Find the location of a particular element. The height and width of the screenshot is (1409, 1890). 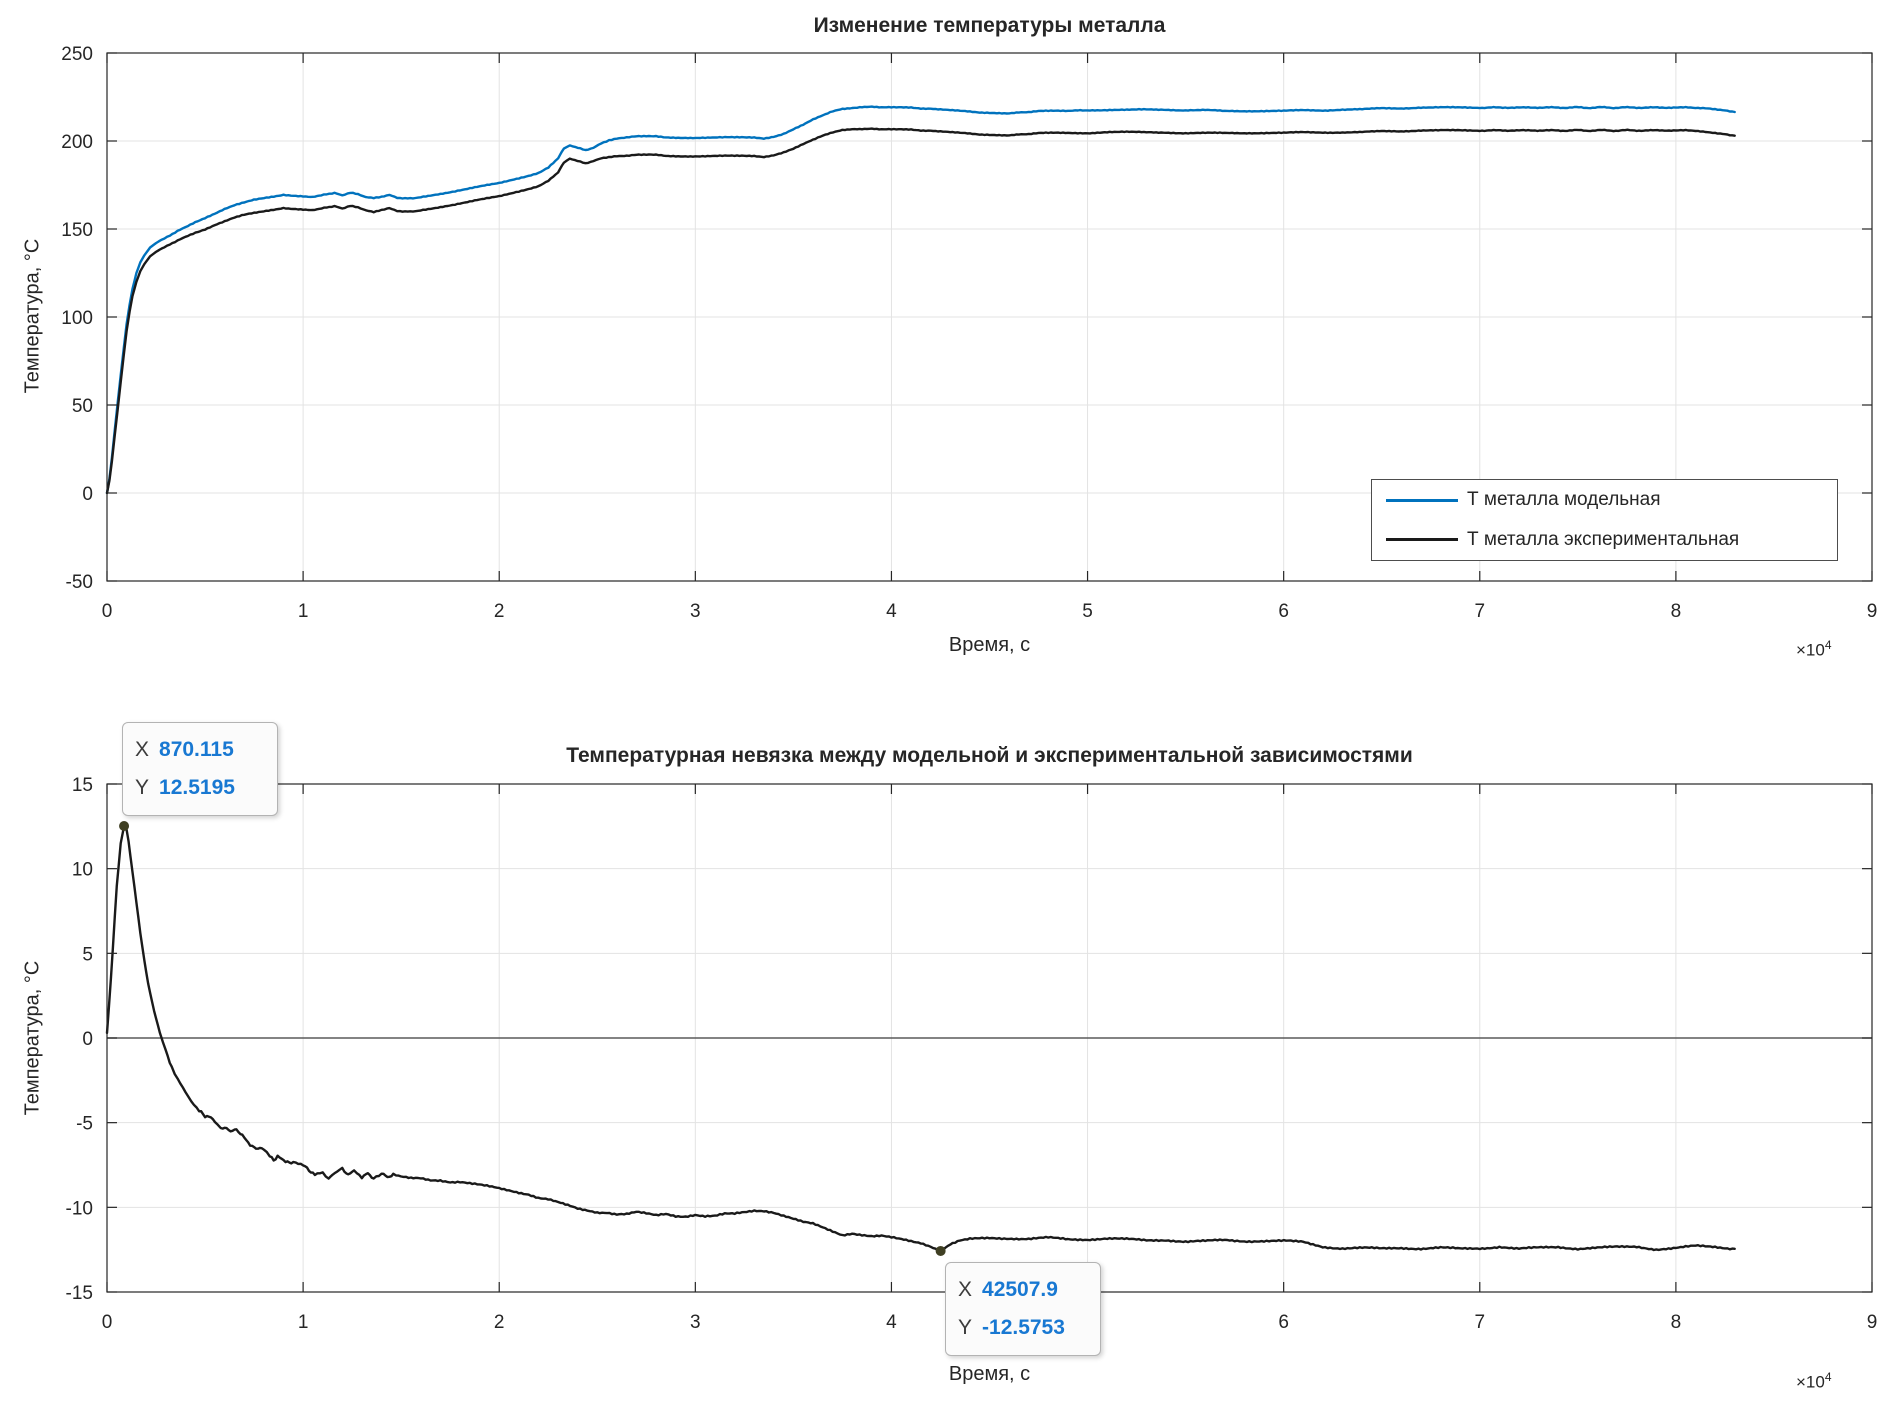

legend-label-experimental: Т металла экспериментальная is located at coordinates (1603, 539).